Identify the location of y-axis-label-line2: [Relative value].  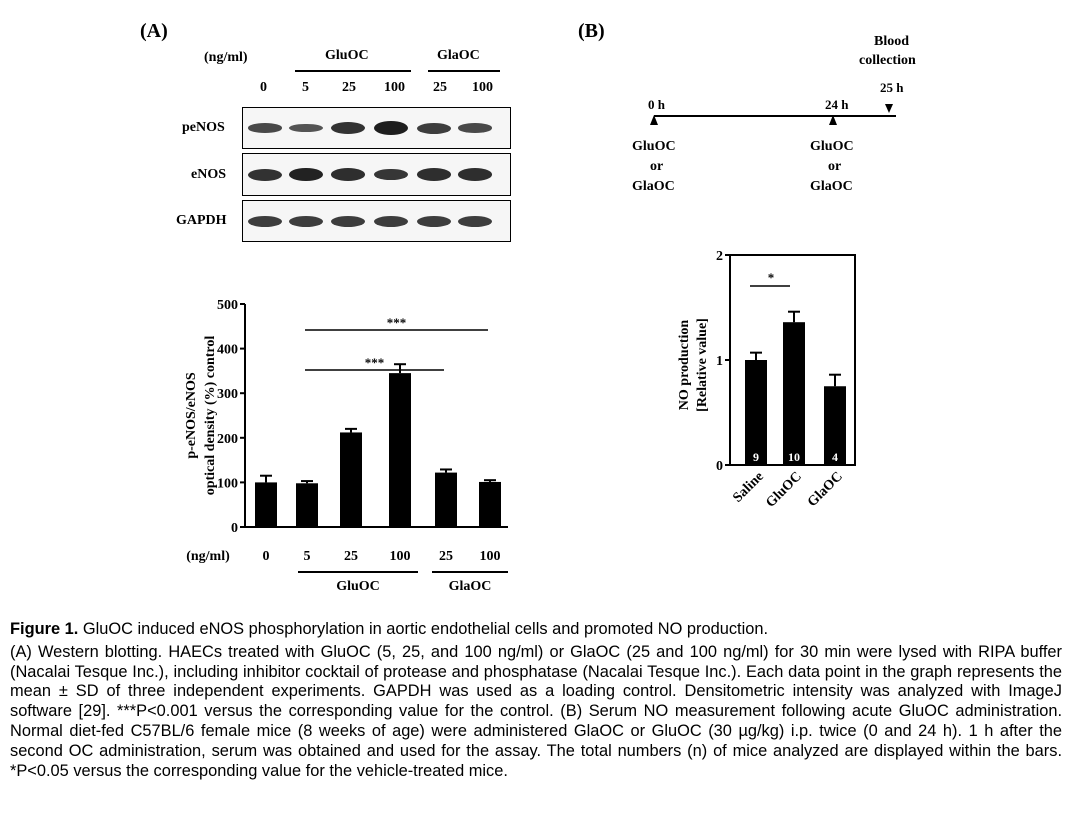
(702, 365).